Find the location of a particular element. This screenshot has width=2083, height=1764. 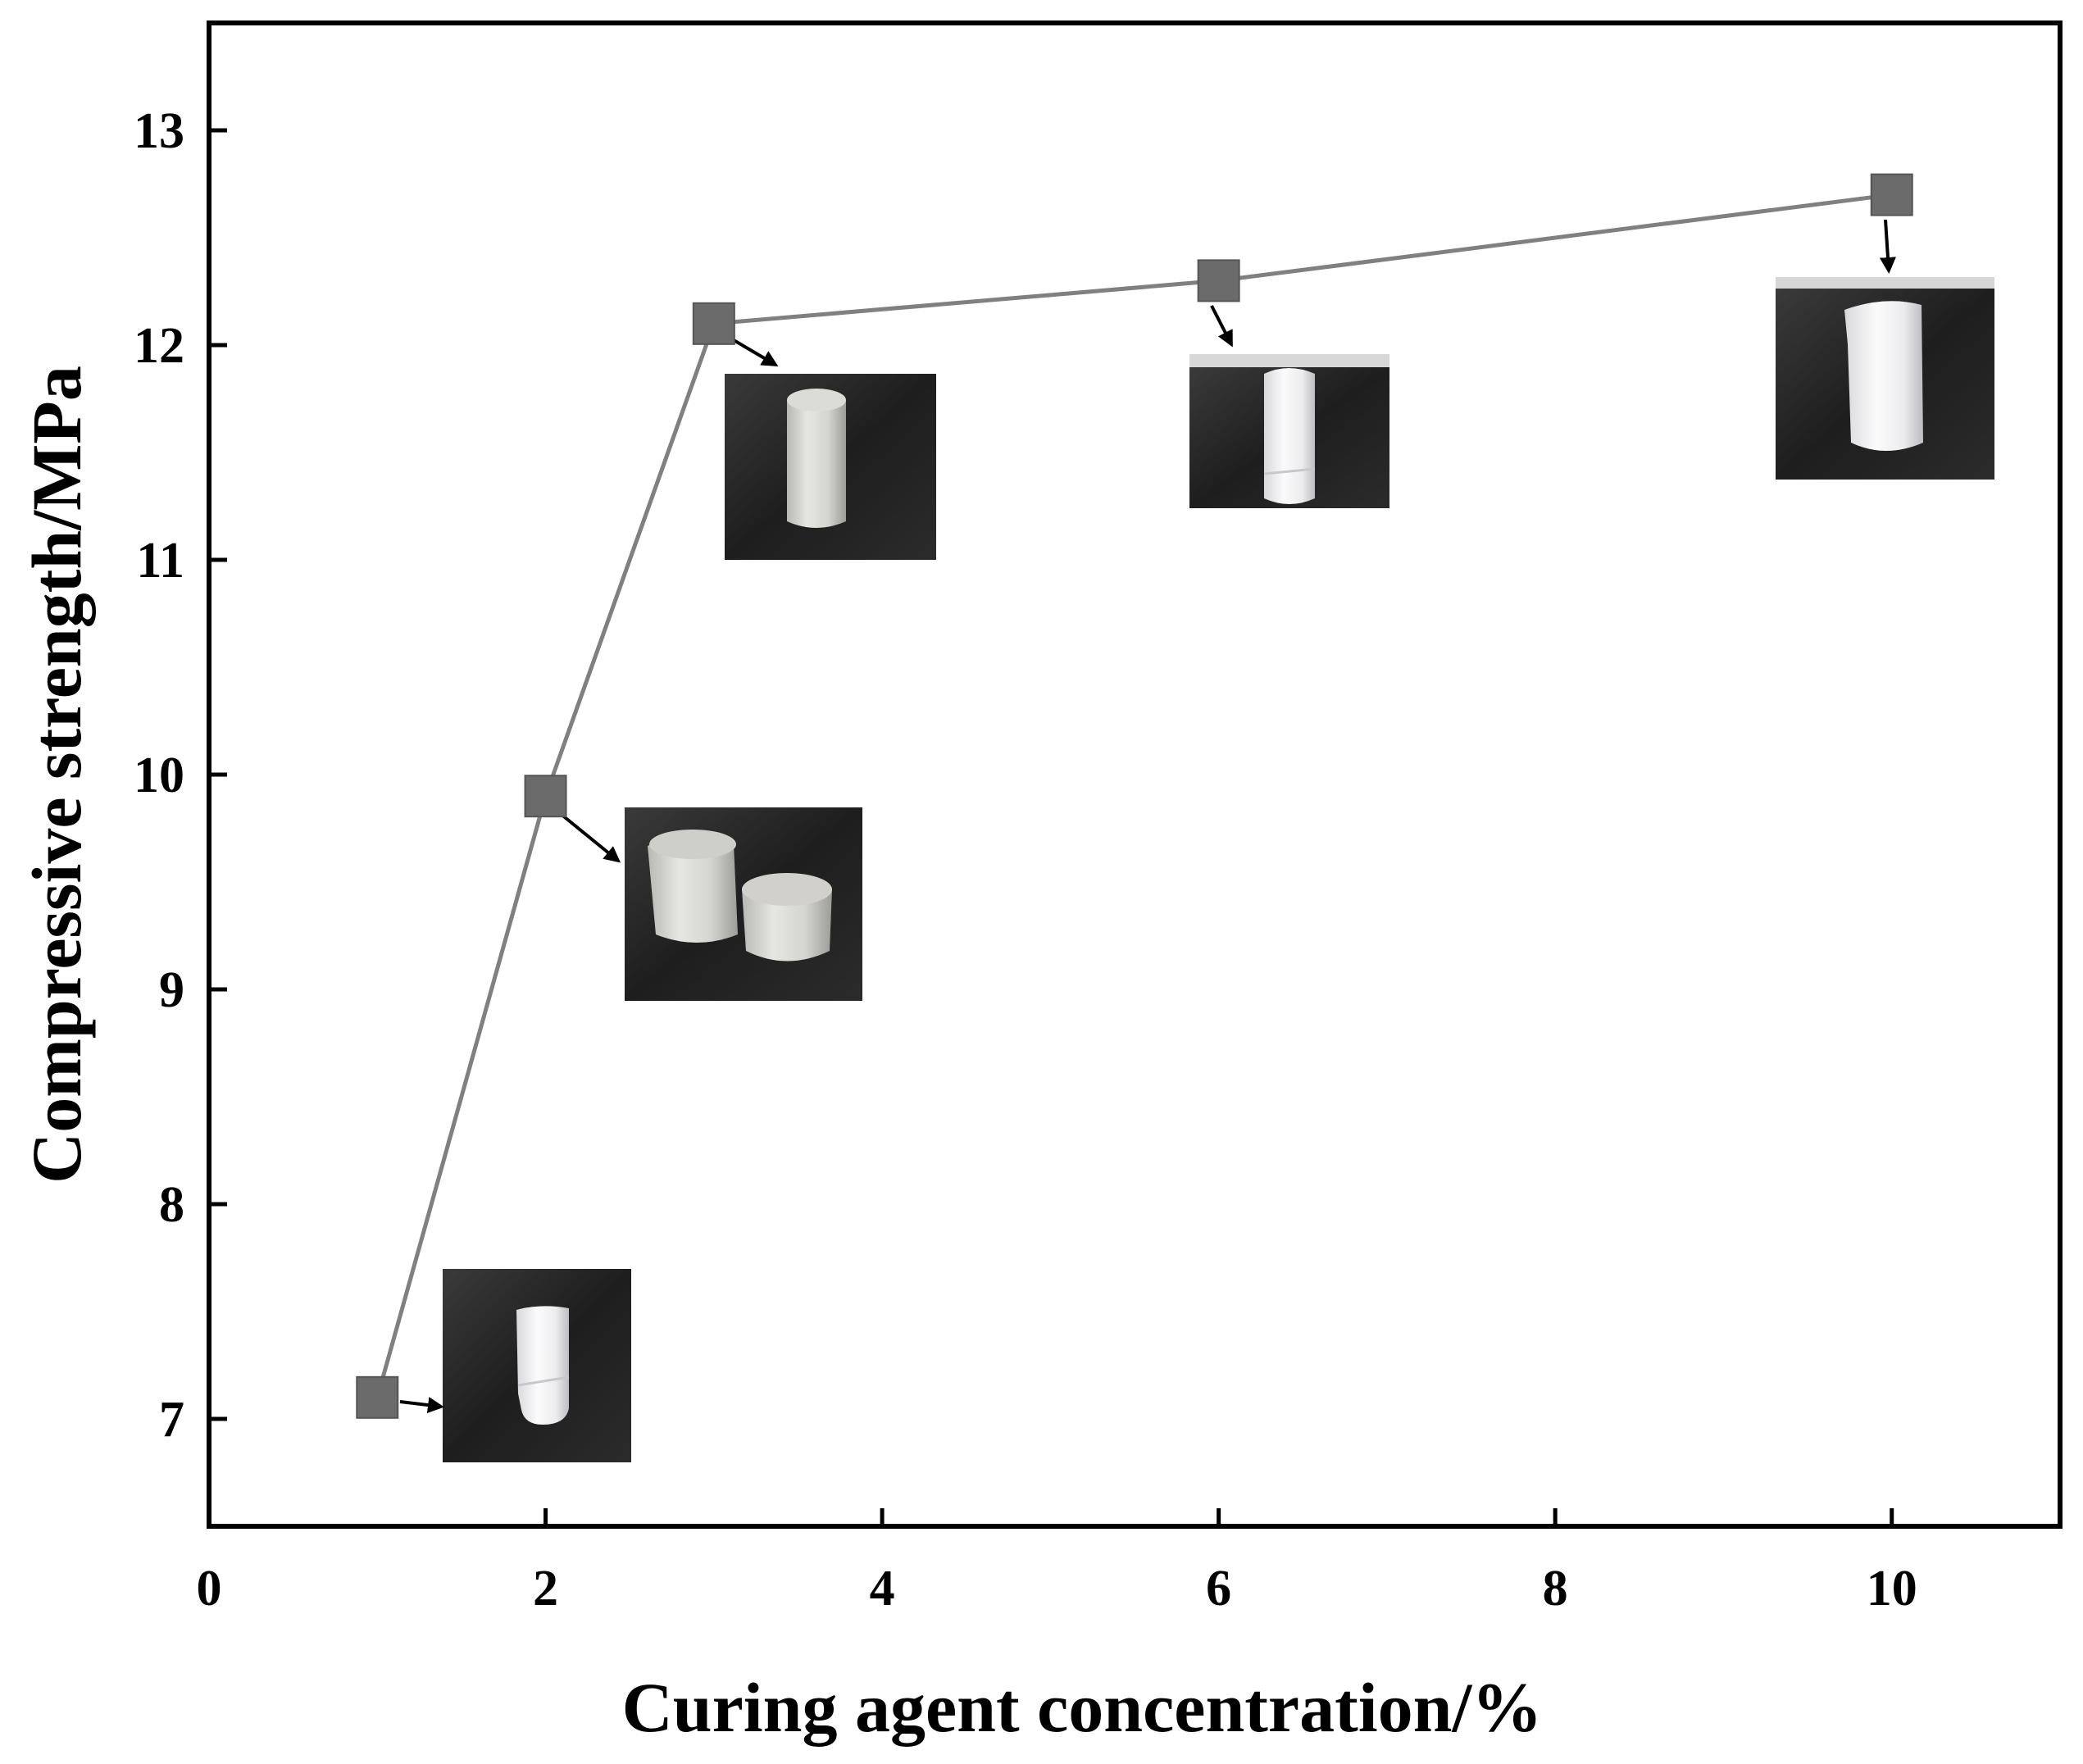

x-axis-title: Curing agent concentration/% is located at coordinates (1082, 1707).